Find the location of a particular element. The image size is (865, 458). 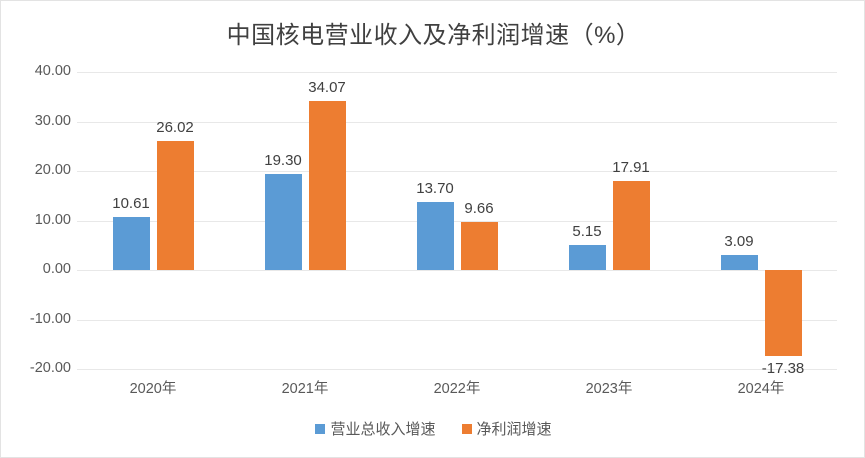

x-axis-tick-label: 2022年 is located at coordinates (457, 389).